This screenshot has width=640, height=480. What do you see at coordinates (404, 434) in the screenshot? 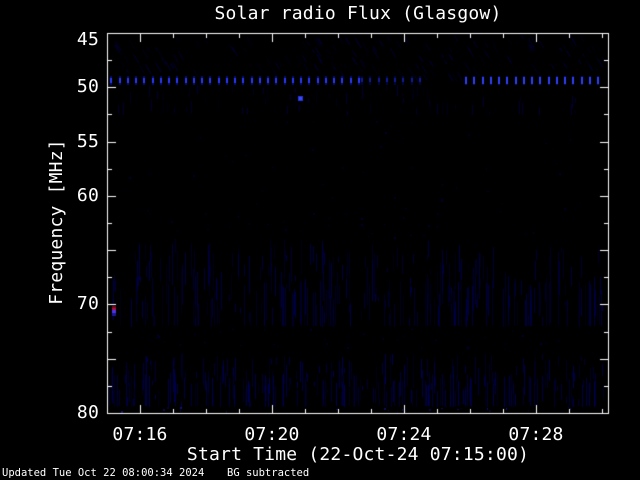
I see `x-tick-label: 07:24` at bounding box center [404, 434].